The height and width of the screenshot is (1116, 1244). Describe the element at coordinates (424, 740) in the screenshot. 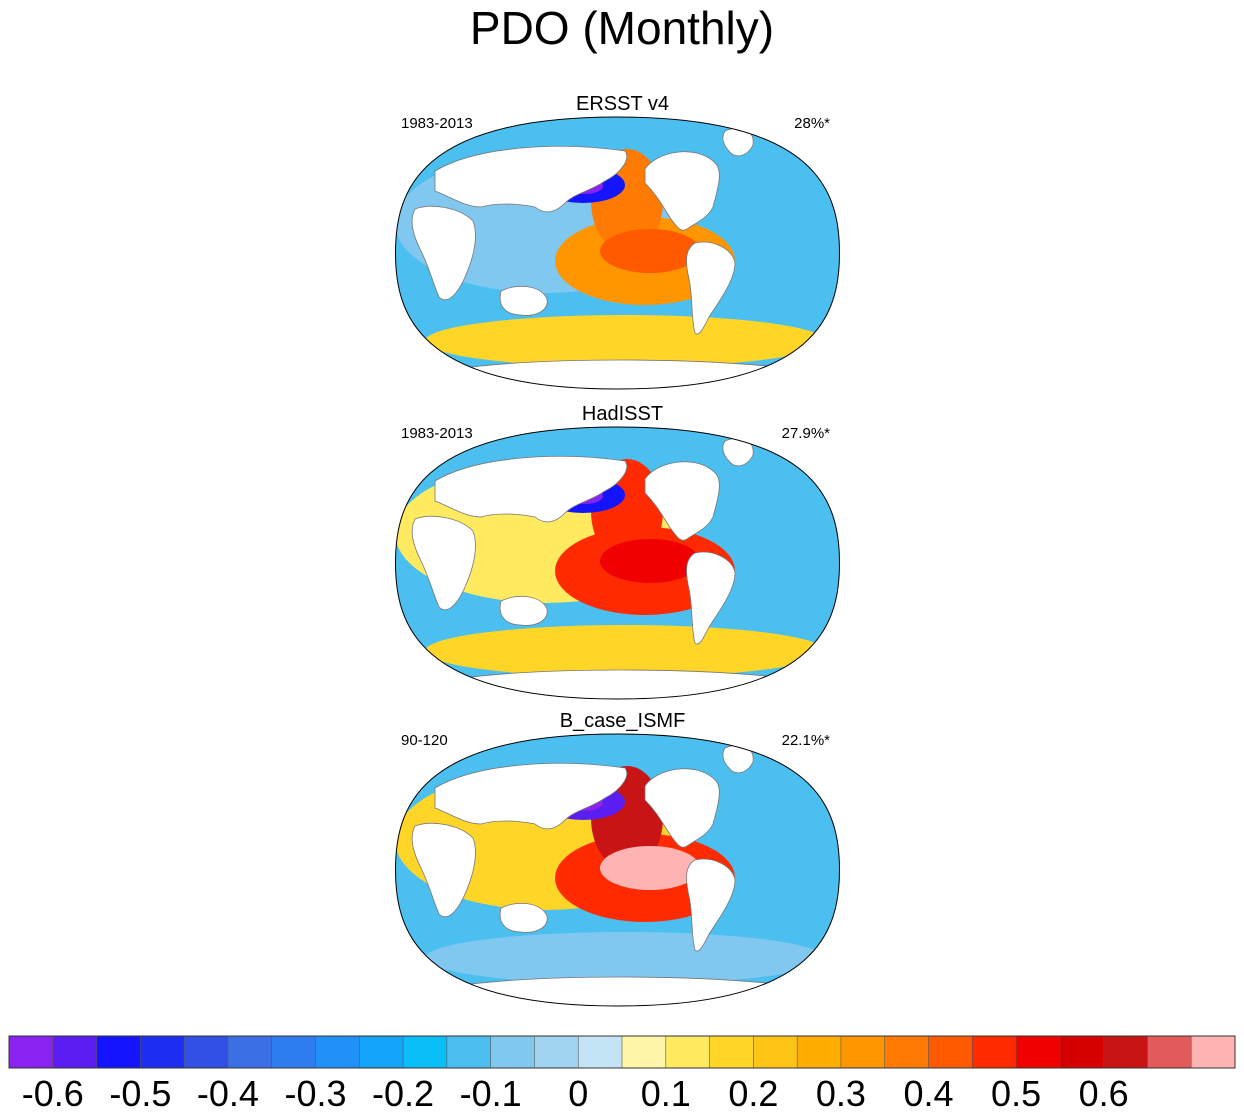

I see `period-label: 90-120` at that location.